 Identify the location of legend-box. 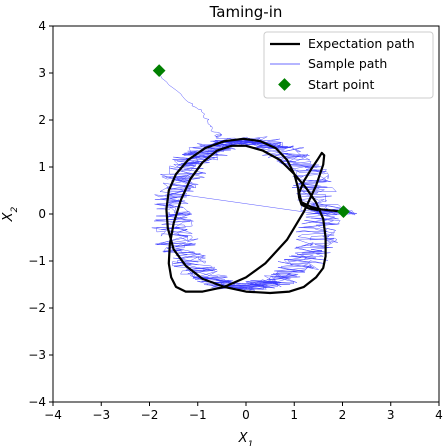
(348, 65).